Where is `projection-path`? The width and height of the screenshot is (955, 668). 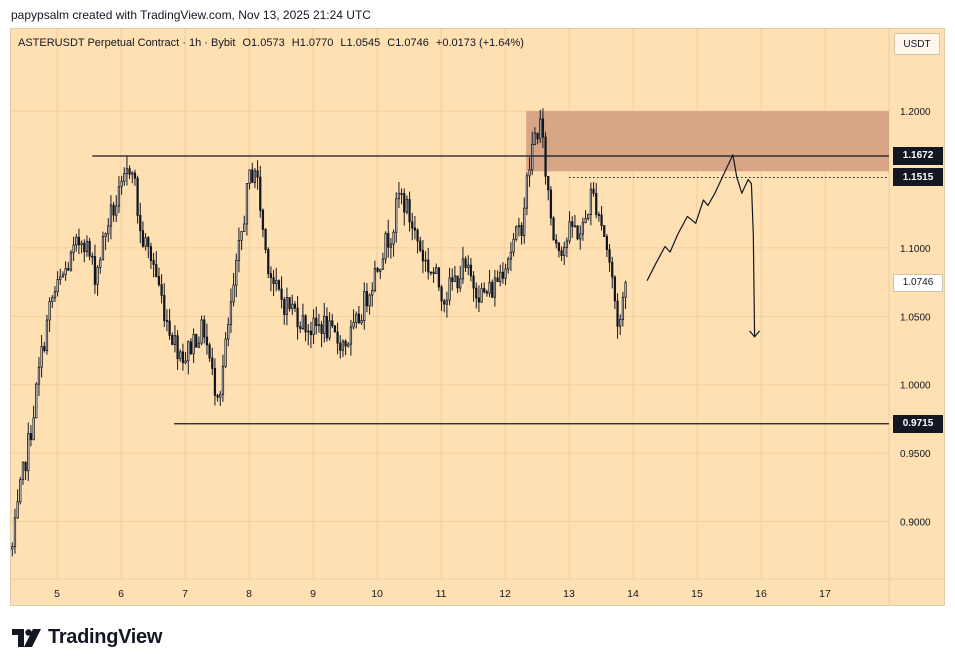 projection-path is located at coordinates (701, 245).